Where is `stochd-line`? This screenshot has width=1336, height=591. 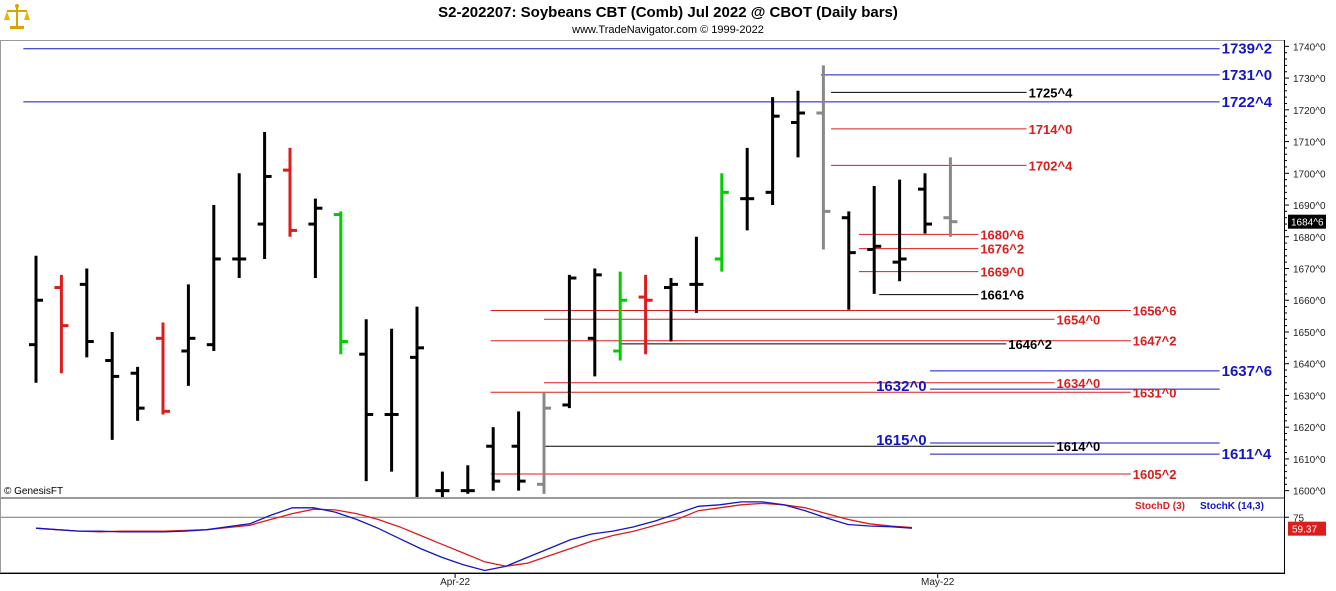
stochd-line is located at coordinates (474, 534).